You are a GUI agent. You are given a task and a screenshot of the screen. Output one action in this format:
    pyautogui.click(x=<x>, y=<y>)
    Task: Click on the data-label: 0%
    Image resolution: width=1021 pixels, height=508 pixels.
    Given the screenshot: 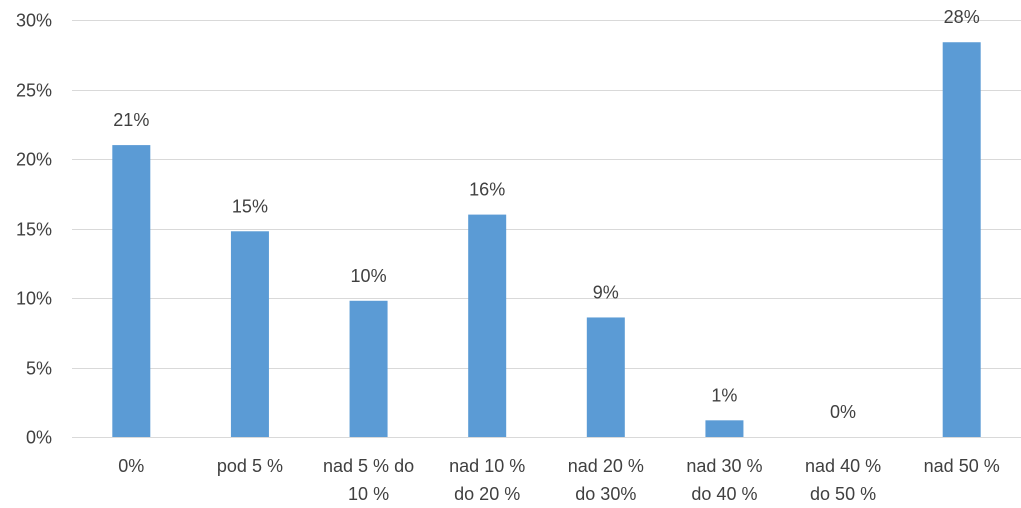 What is the action you would take?
    pyautogui.click(x=843, y=412)
    